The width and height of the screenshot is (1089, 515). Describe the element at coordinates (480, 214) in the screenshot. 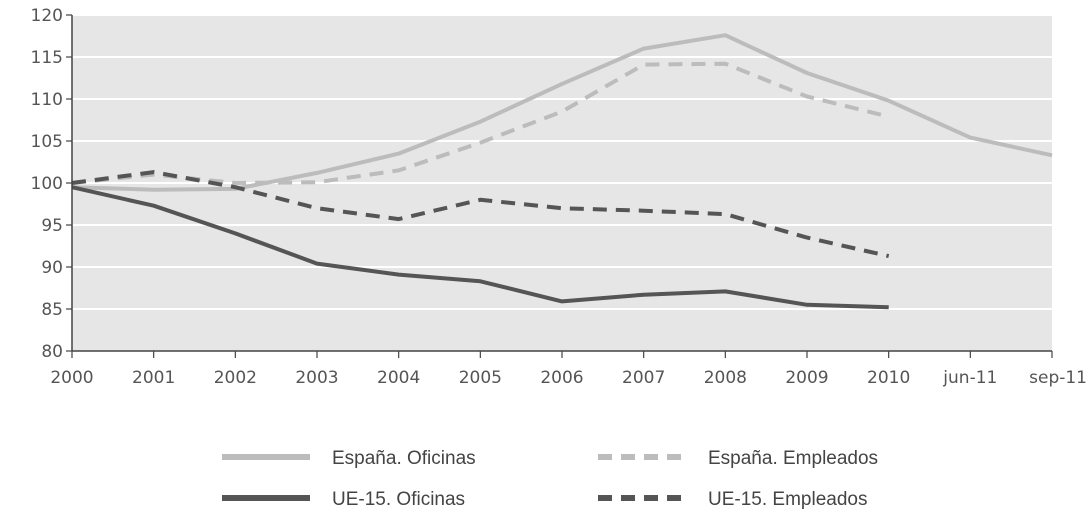

I see `series-line-ue-15-empleados` at that location.